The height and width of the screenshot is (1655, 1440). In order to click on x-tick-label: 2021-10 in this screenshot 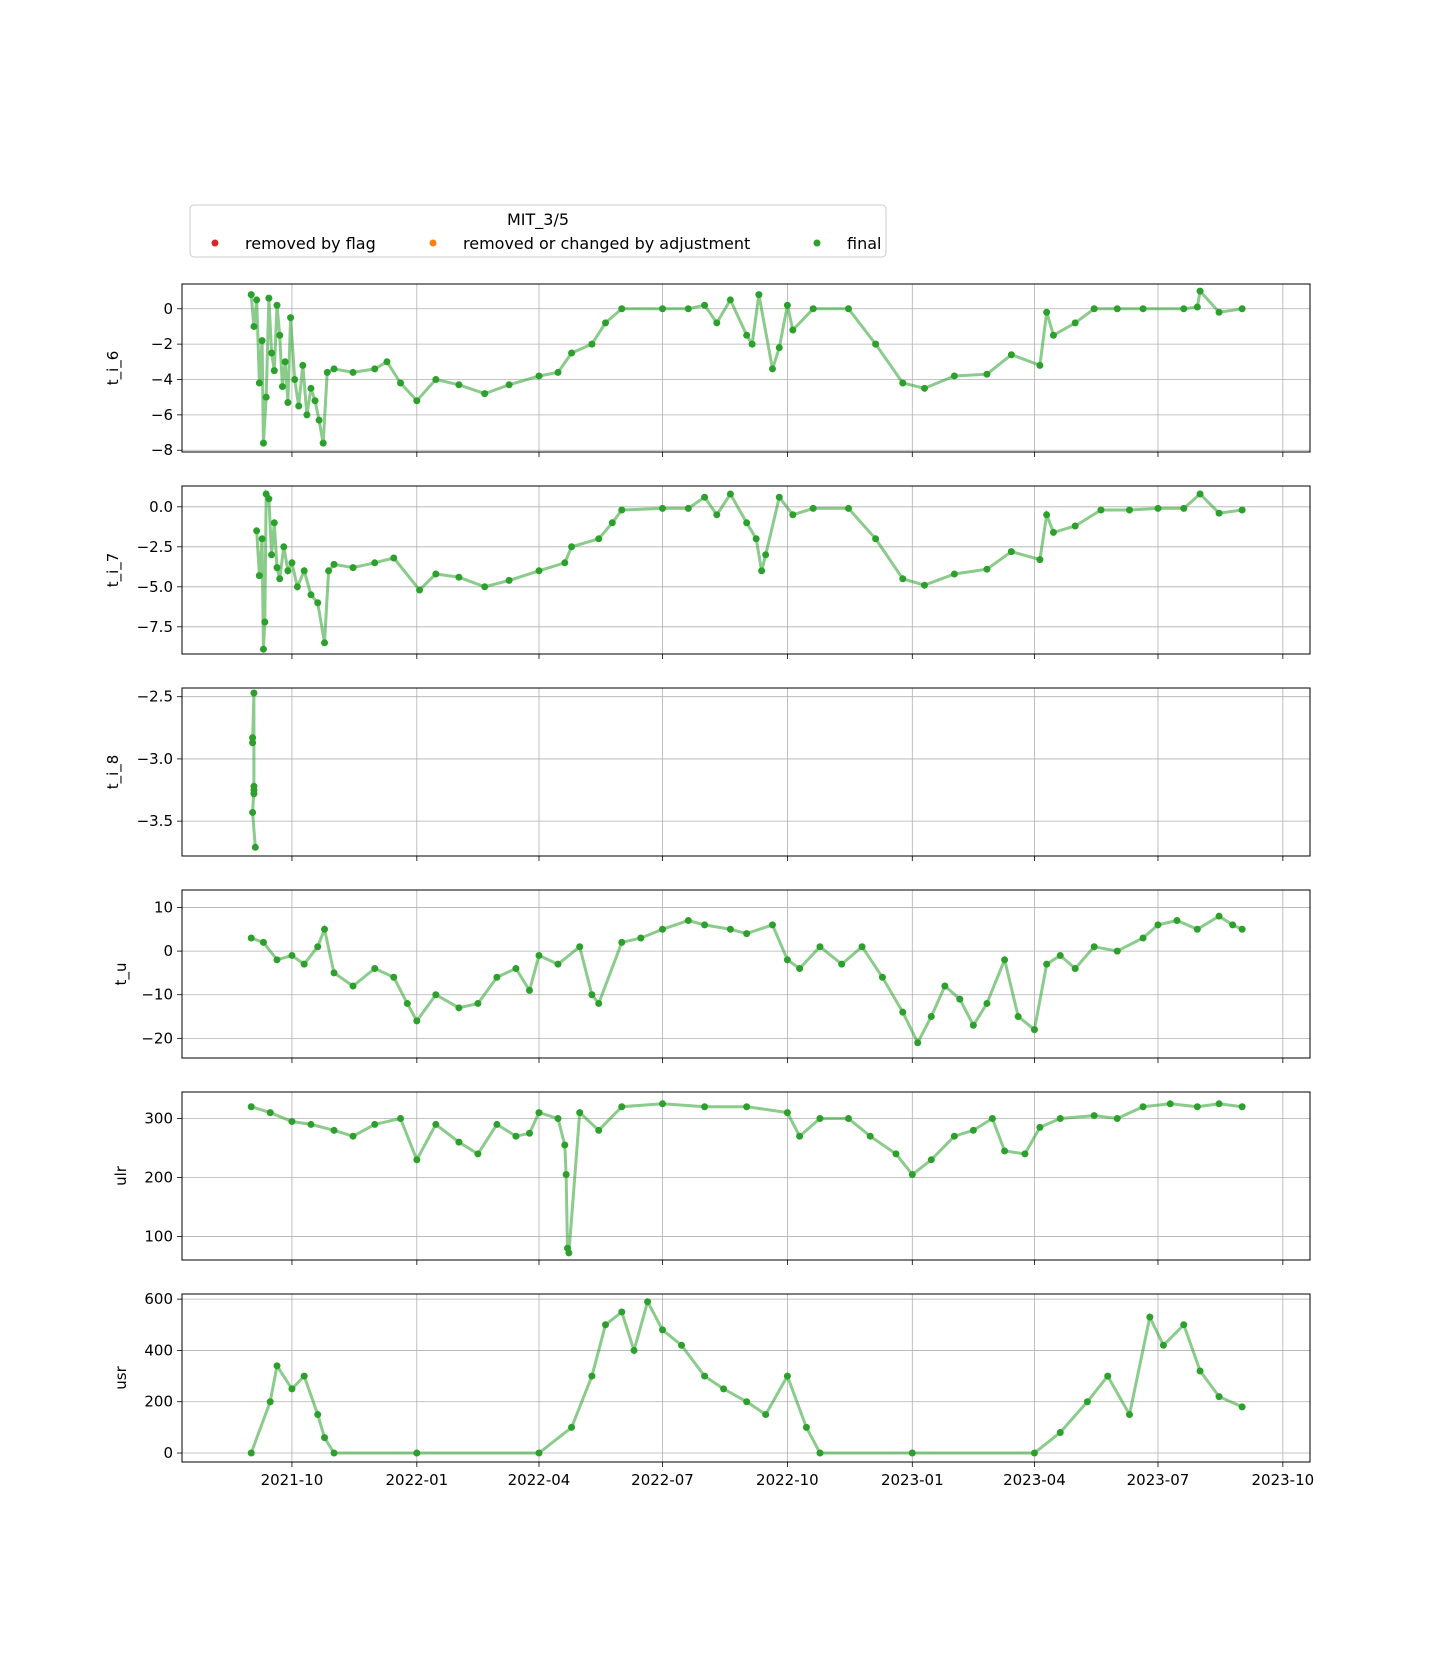, I will do `click(292, 1480)`.